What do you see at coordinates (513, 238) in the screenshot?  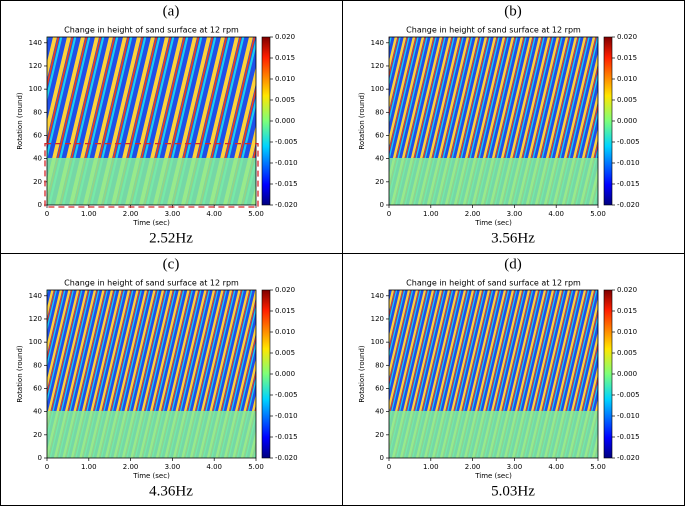 I see `frequency-caption: 3.56Hz` at bounding box center [513, 238].